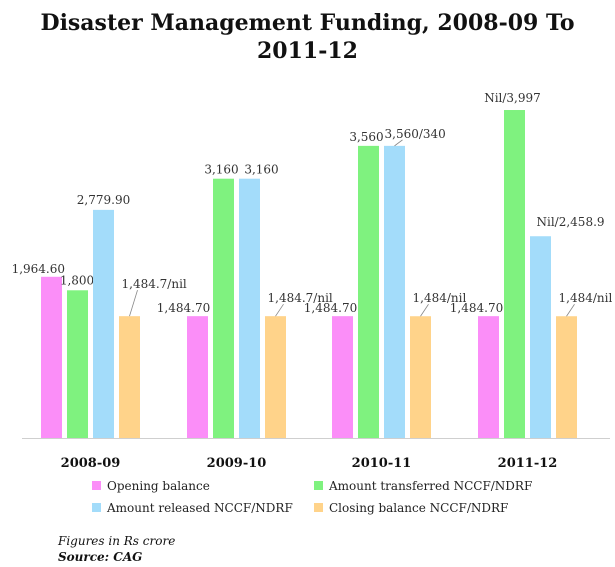 The width and height of the screenshot is (615, 567). Describe the element at coordinates (366, 137) in the screenshot. I see `data-label: 3,560` at that location.